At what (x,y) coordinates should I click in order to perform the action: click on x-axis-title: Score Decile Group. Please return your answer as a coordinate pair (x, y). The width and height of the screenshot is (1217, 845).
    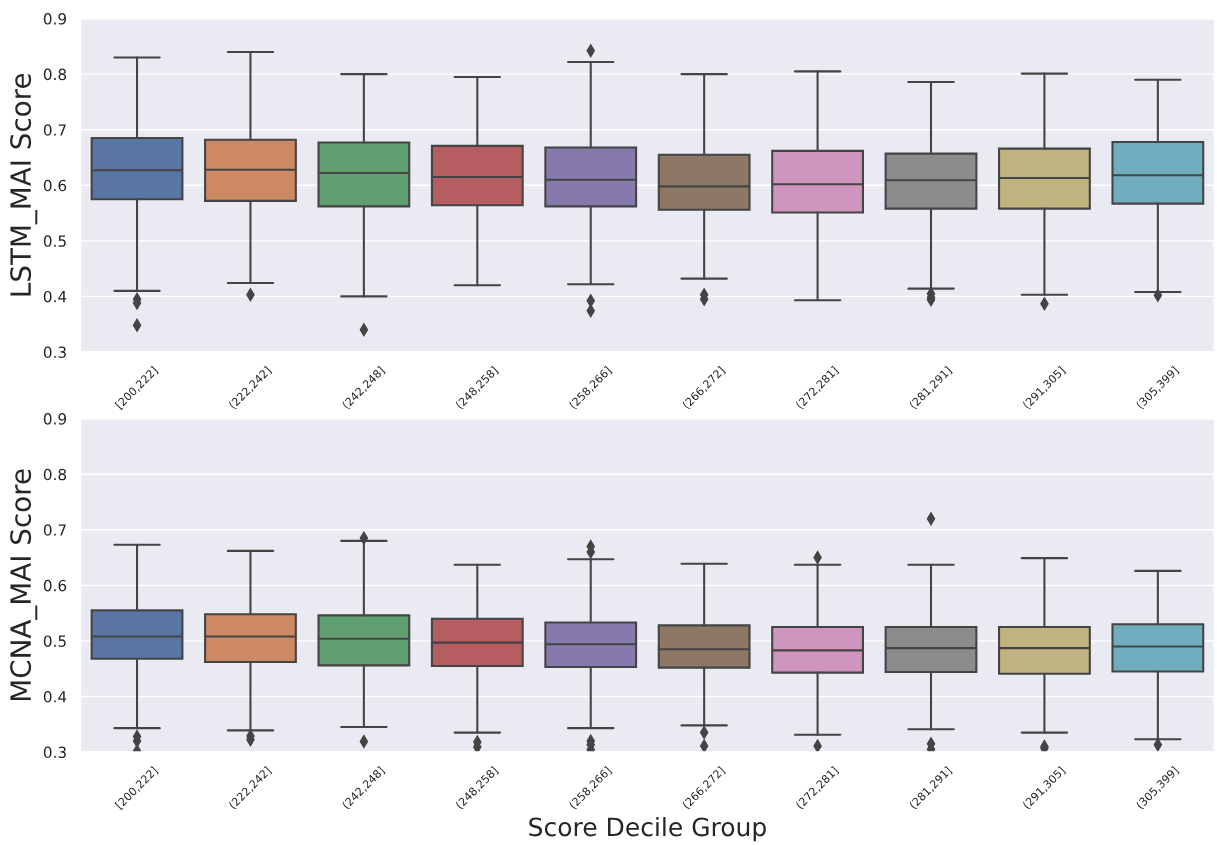
    Looking at the image, I should click on (647, 829).